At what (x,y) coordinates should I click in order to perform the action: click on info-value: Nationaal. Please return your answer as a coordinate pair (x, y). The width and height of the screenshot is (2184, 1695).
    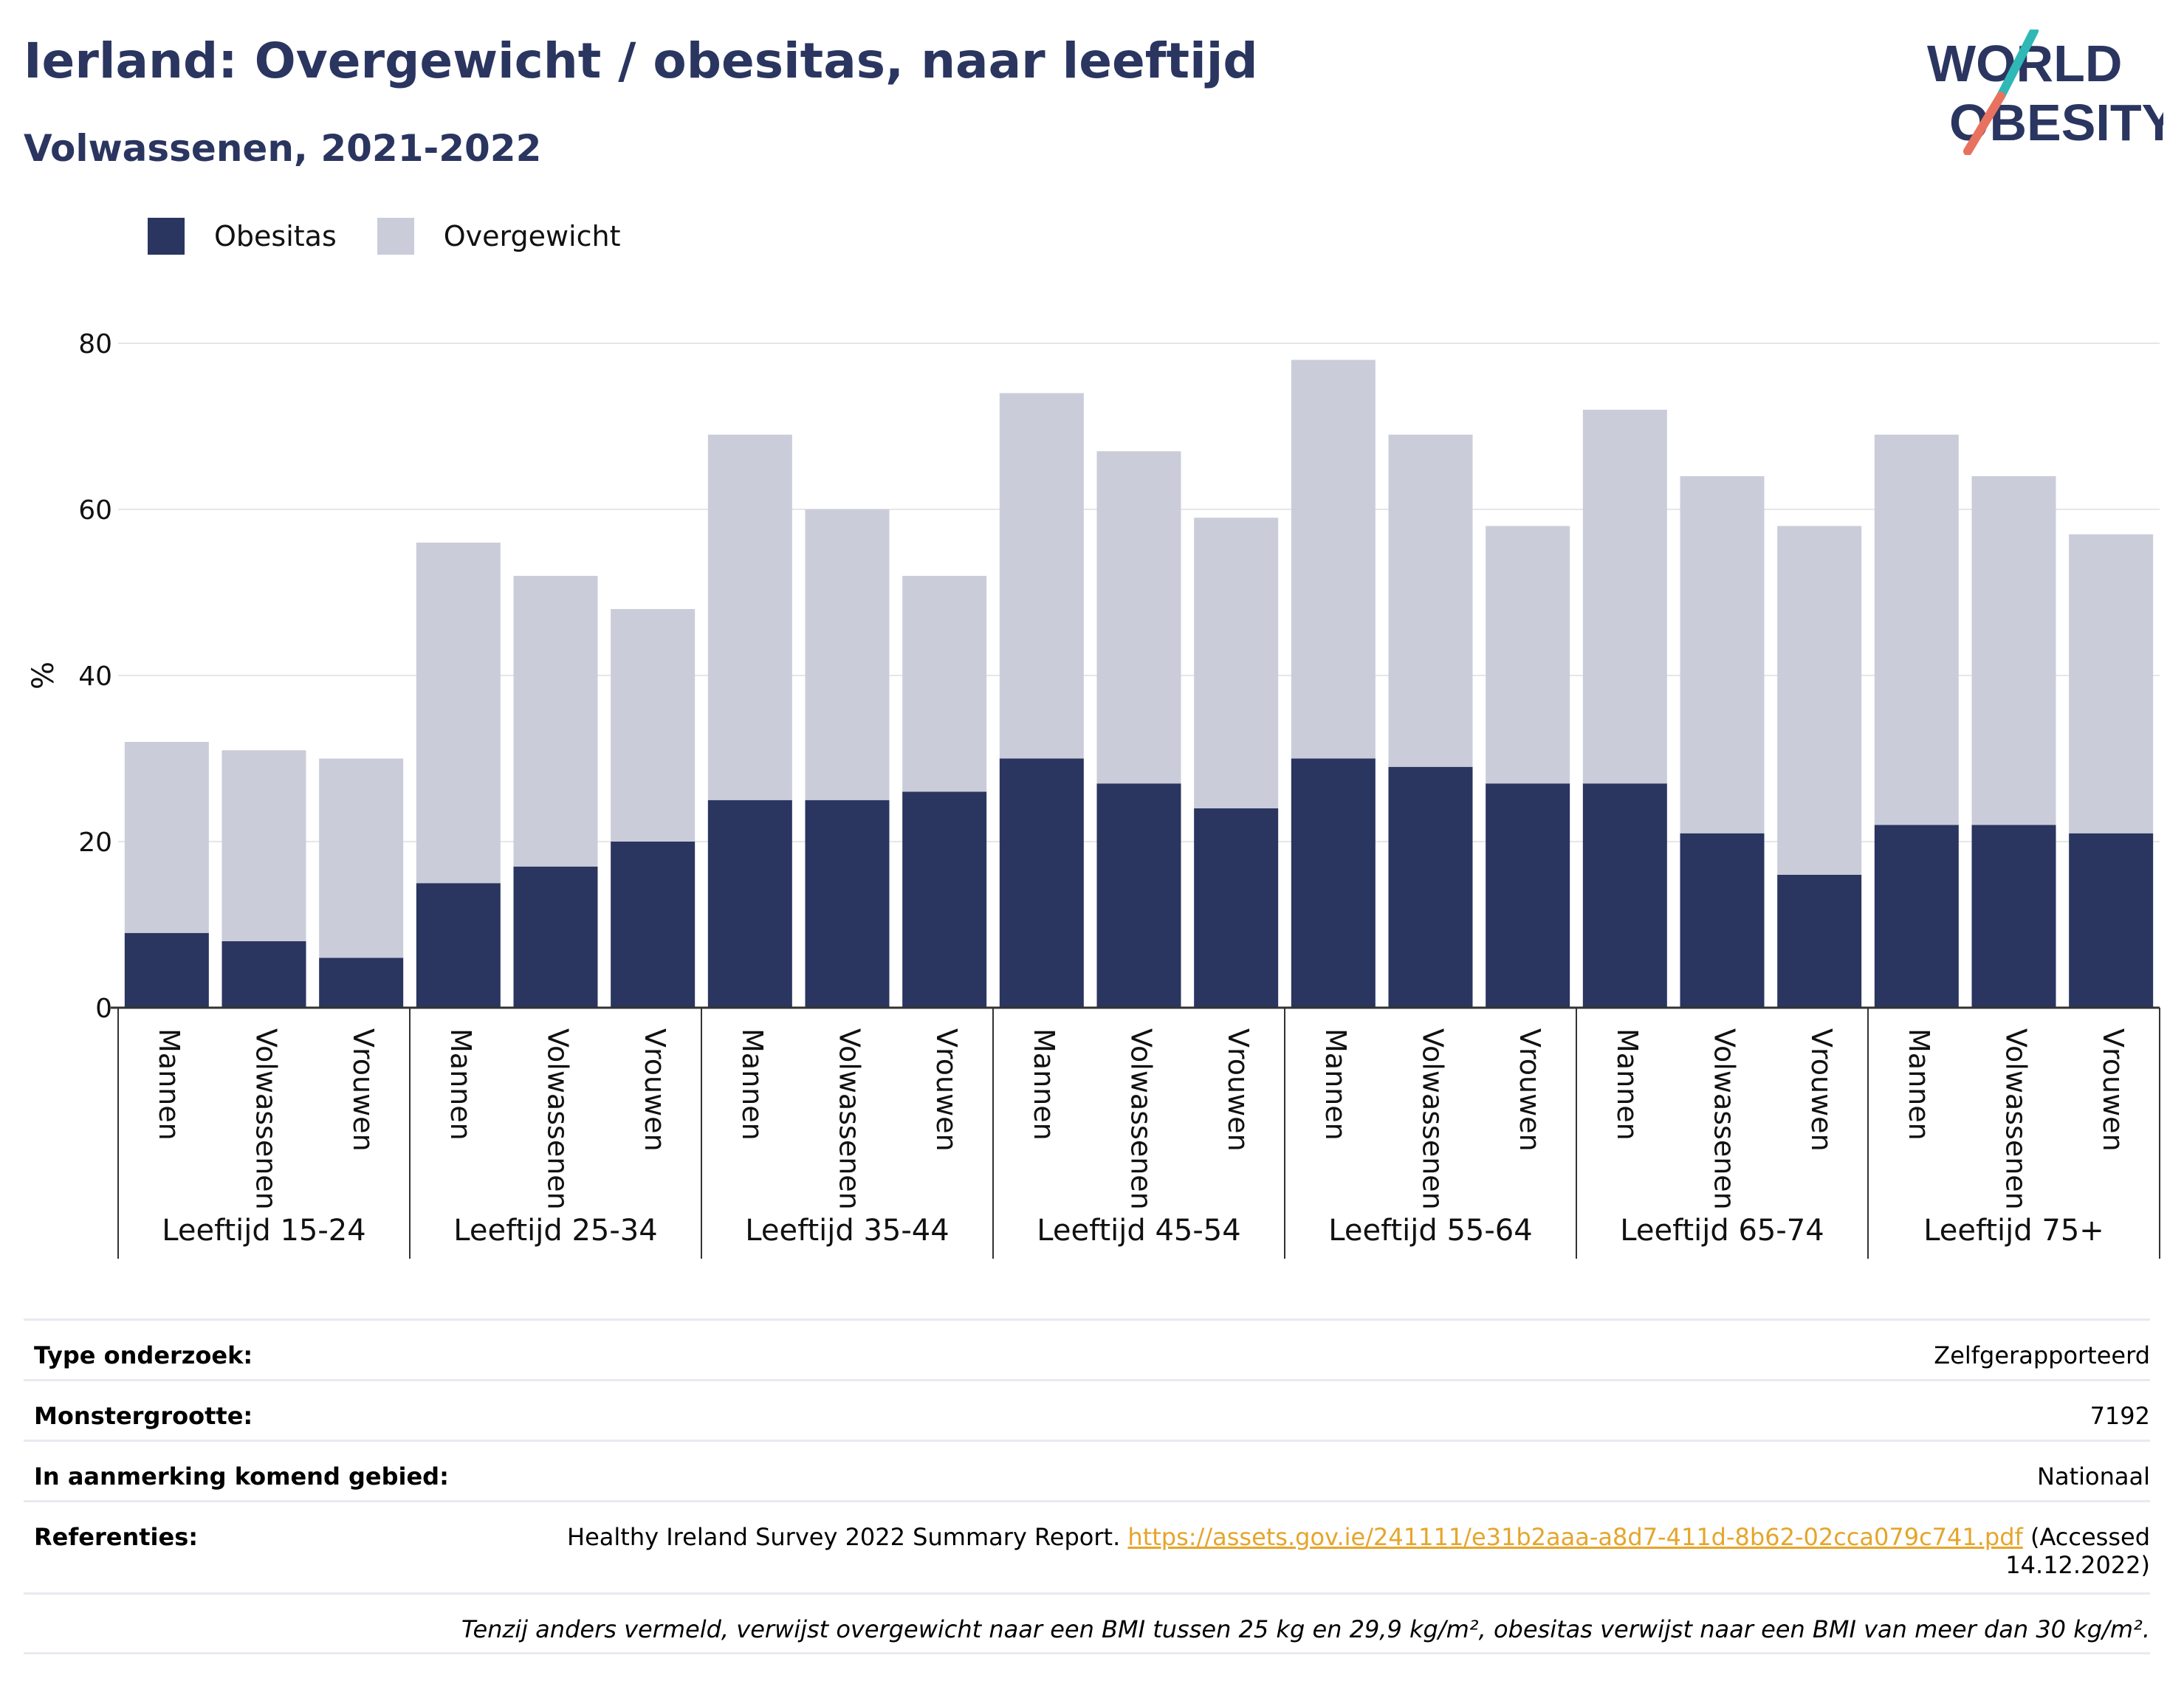
    Looking at the image, I should click on (2094, 1476).